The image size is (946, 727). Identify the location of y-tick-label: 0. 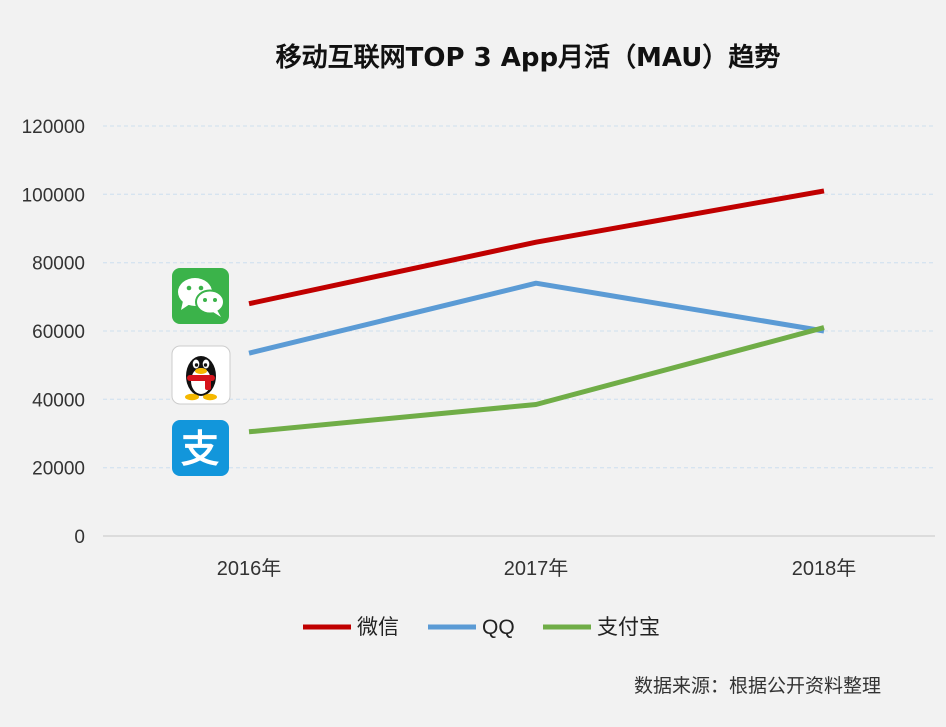
(79, 537).